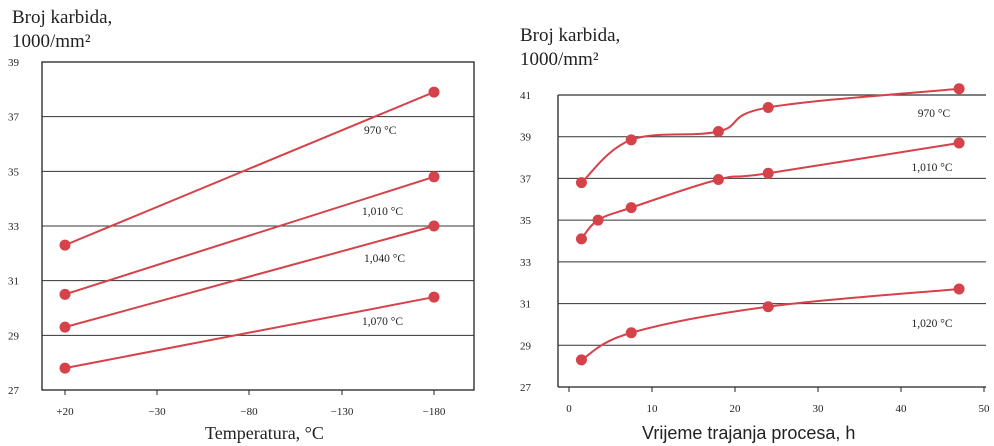  Describe the element at coordinates (51, 41) in the screenshot. I see `left-y-axis-label-line2: 1000/mm²` at that location.